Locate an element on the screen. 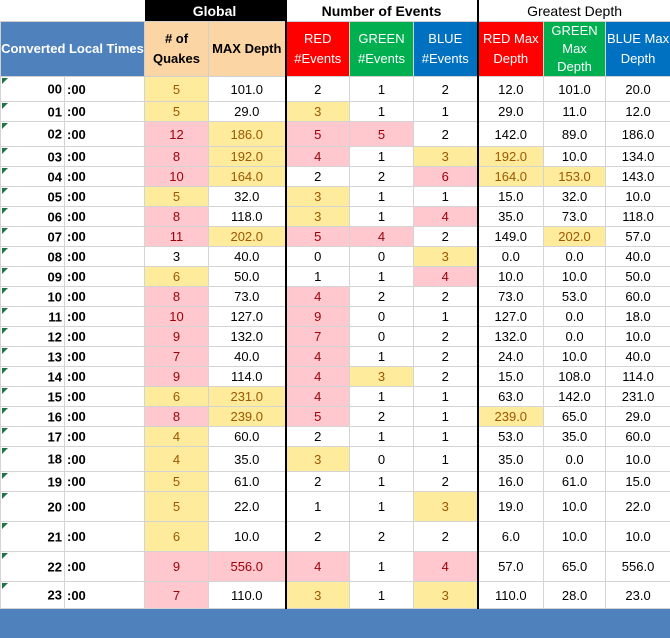  blue-max-depth-cell: 231.0 is located at coordinates (637, 396).